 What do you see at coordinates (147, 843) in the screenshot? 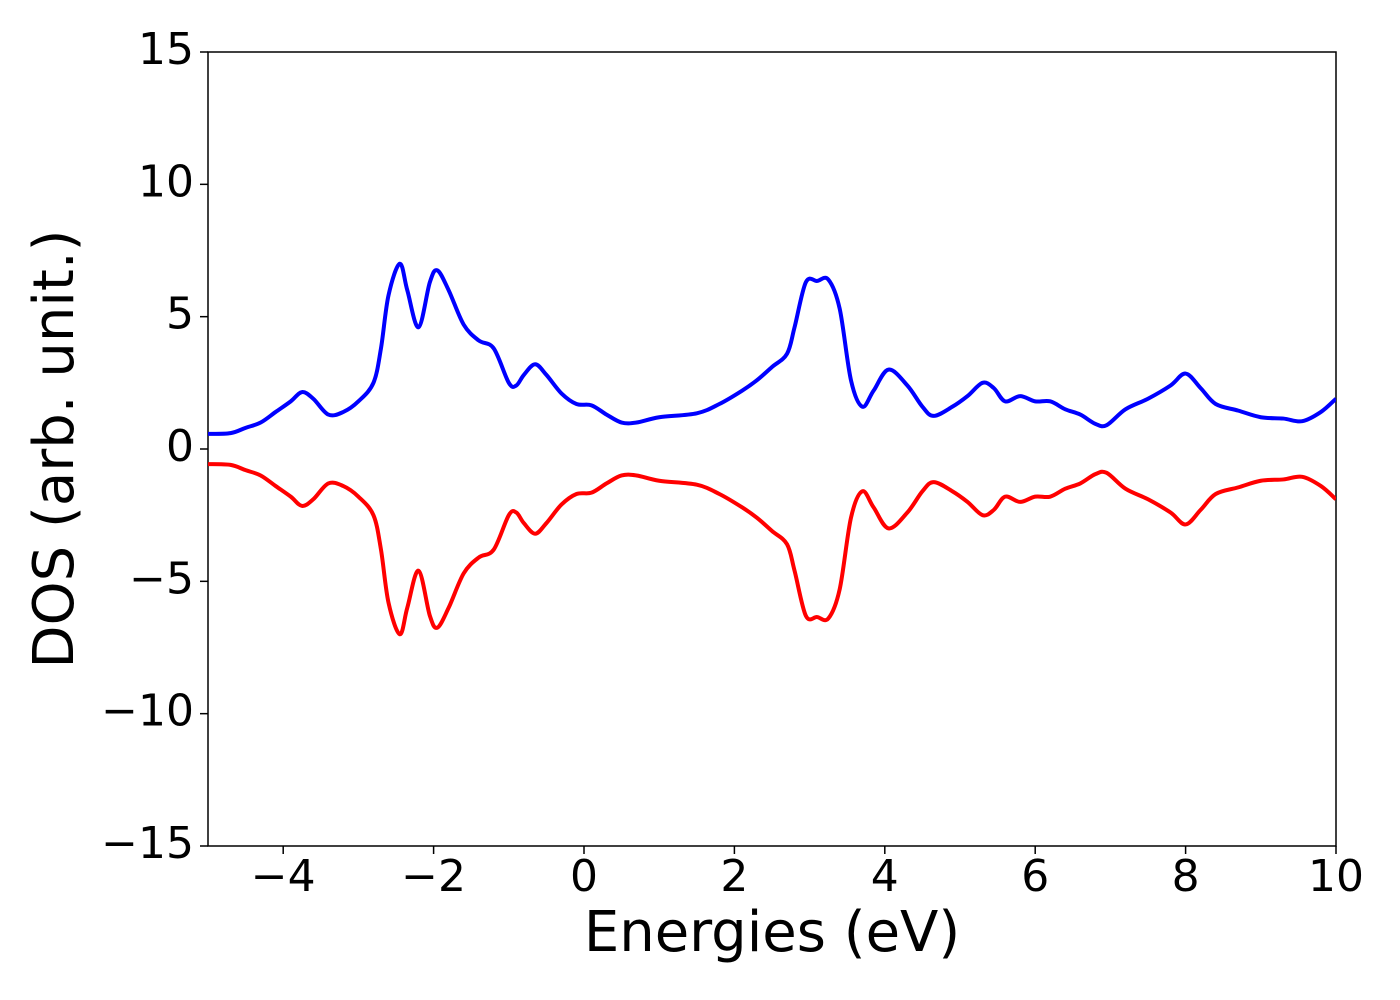
I see `y-tick-label: −15` at bounding box center [147, 843].